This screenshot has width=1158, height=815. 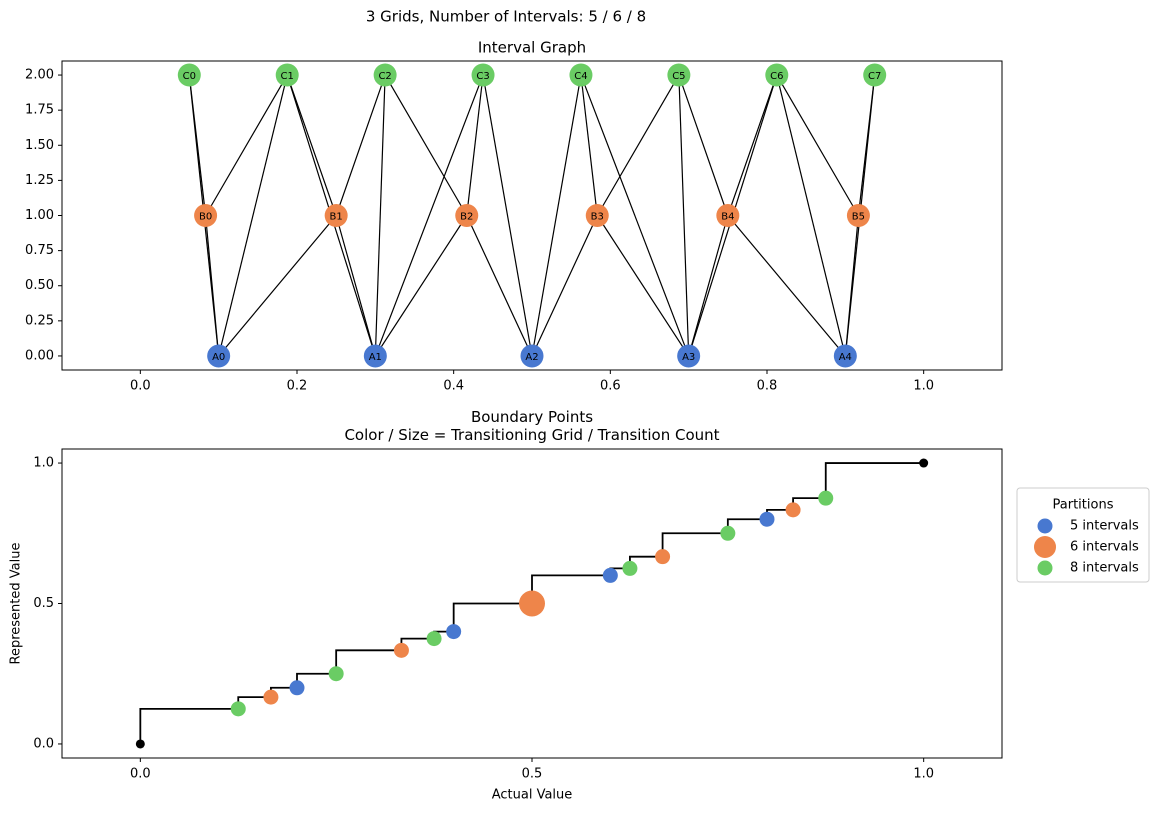 I want to click on node-label: B2, so click(x=466, y=217).